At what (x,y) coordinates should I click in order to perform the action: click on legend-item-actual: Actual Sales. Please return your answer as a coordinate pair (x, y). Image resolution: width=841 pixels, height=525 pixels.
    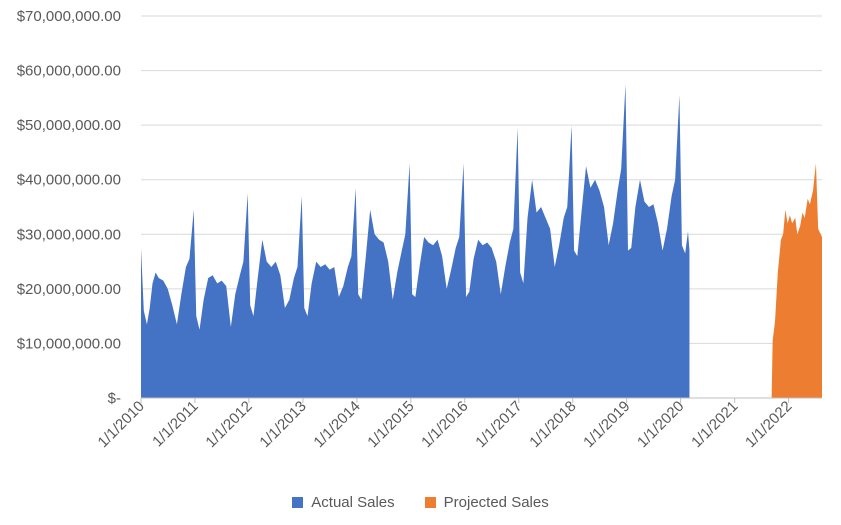
    Looking at the image, I should click on (343, 502).